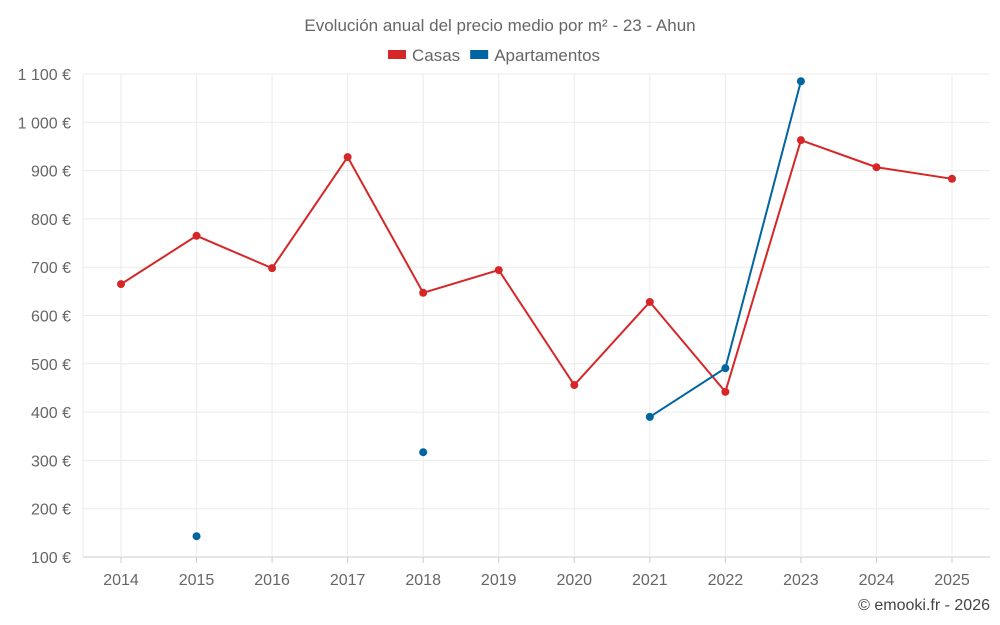 Image resolution: width=1000 pixels, height=625 pixels. What do you see at coordinates (877, 580) in the screenshot?
I see `x-tick-label: 2024` at bounding box center [877, 580].